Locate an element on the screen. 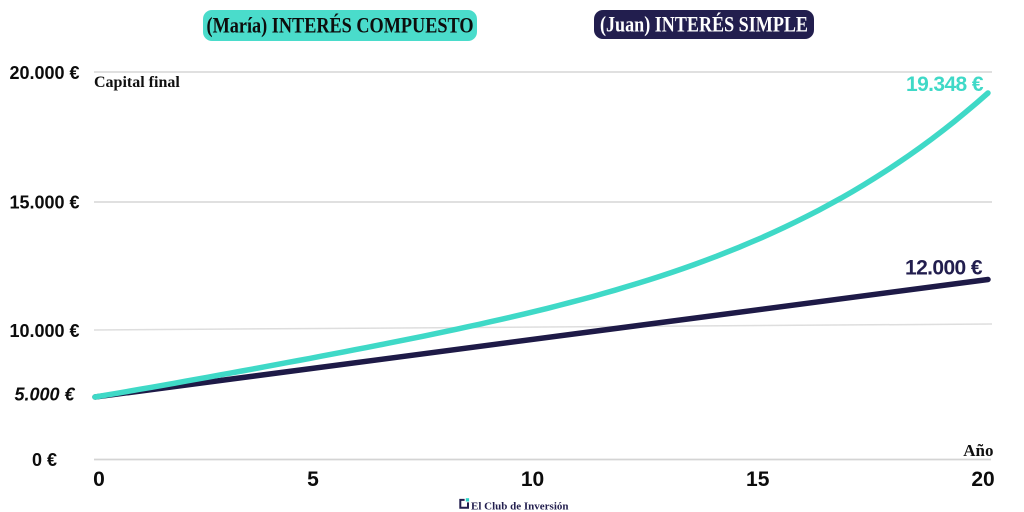  svg-text: Año is located at coordinates (978, 450).